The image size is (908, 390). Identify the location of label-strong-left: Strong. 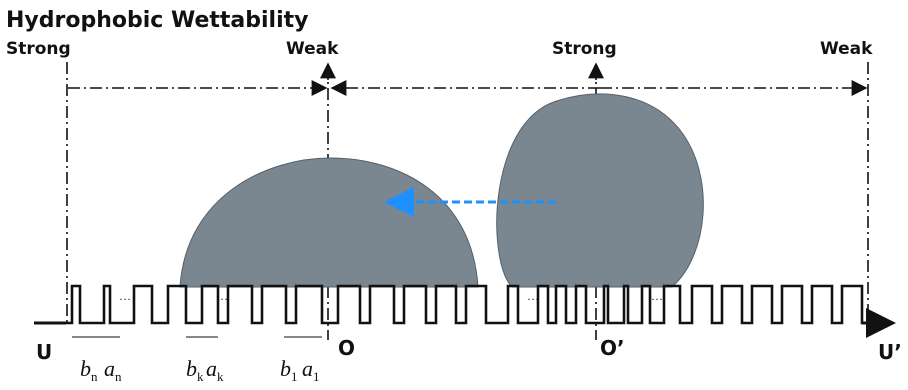
(38, 49).